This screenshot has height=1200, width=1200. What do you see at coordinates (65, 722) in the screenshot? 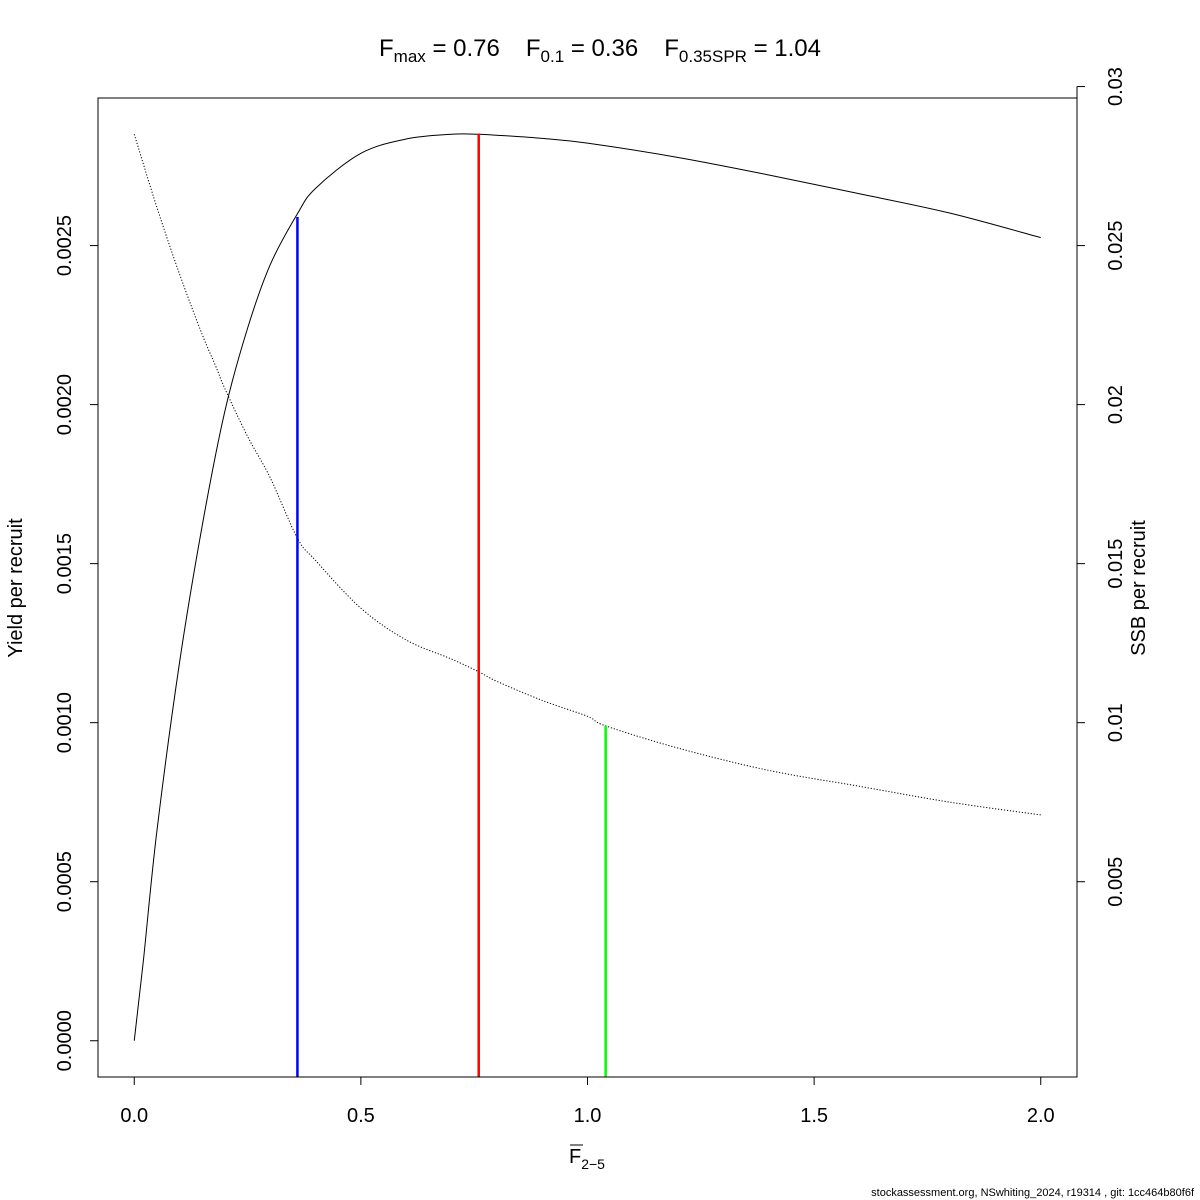
I see `y-left-tick-label: 0.0010` at bounding box center [65, 722].